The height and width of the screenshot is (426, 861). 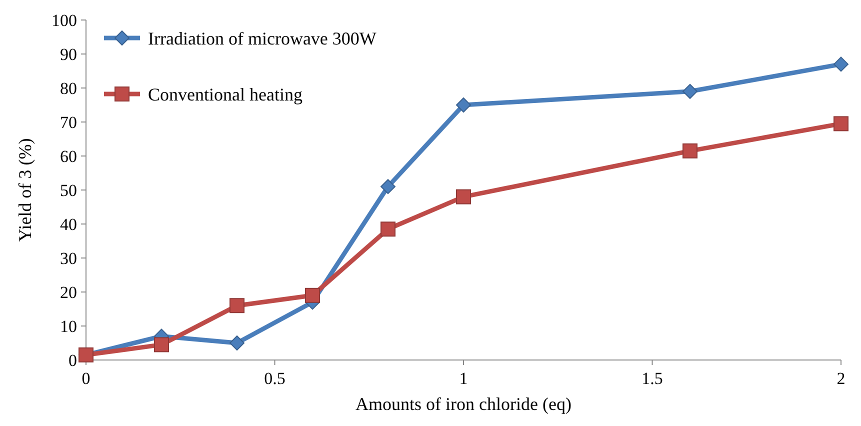 What do you see at coordinates (68, 292) in the screenshot?
I see `y-tick-label: 20` at bounding box center [68, 292].